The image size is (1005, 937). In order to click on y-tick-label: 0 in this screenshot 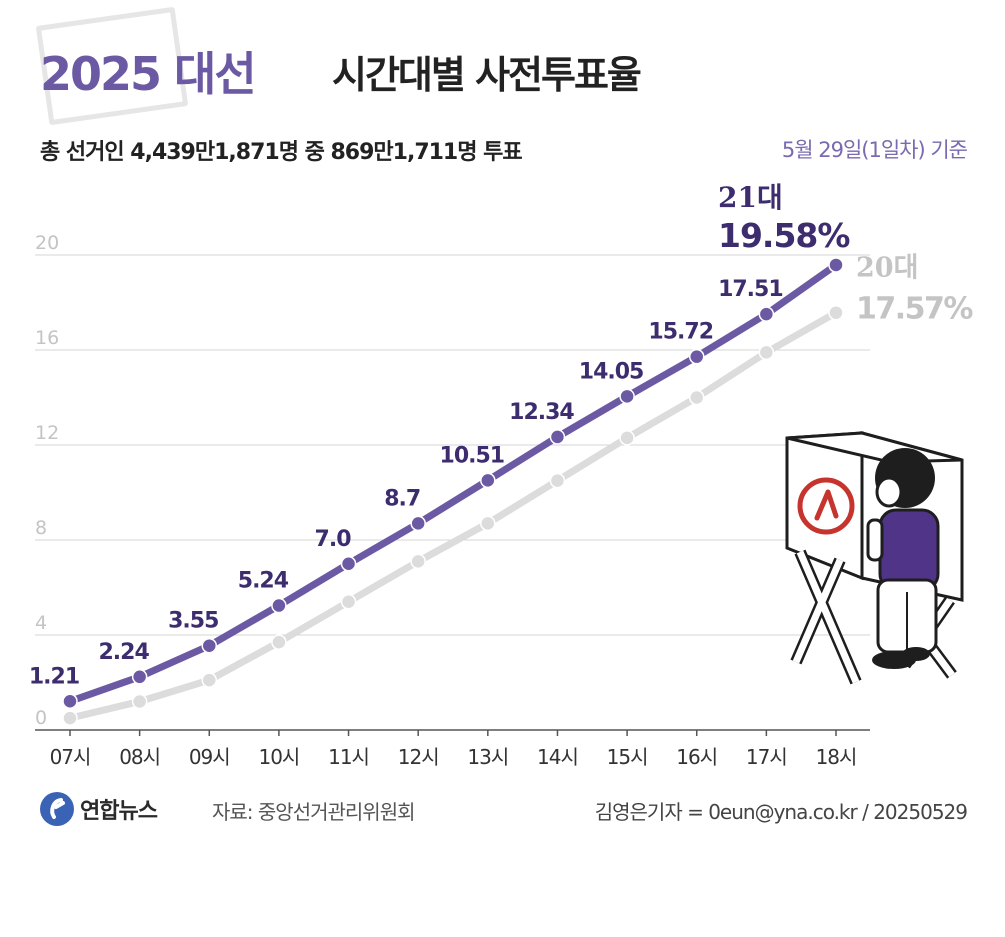, I will do `click(41, 718)`.